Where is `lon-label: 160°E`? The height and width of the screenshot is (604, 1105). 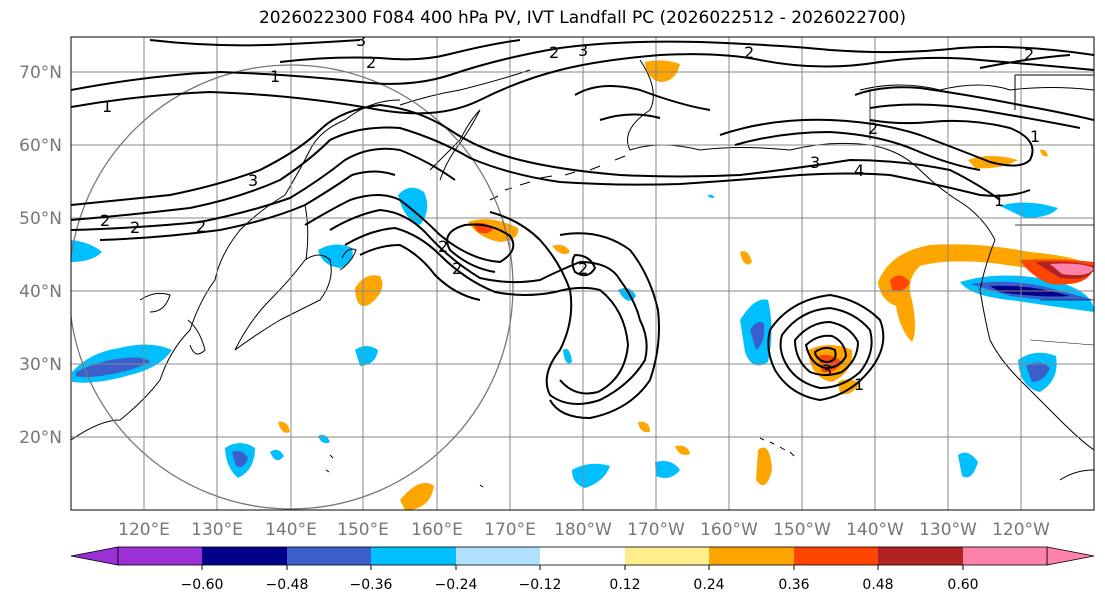
lon-label: 160°E is located at coordinates (437, 530).